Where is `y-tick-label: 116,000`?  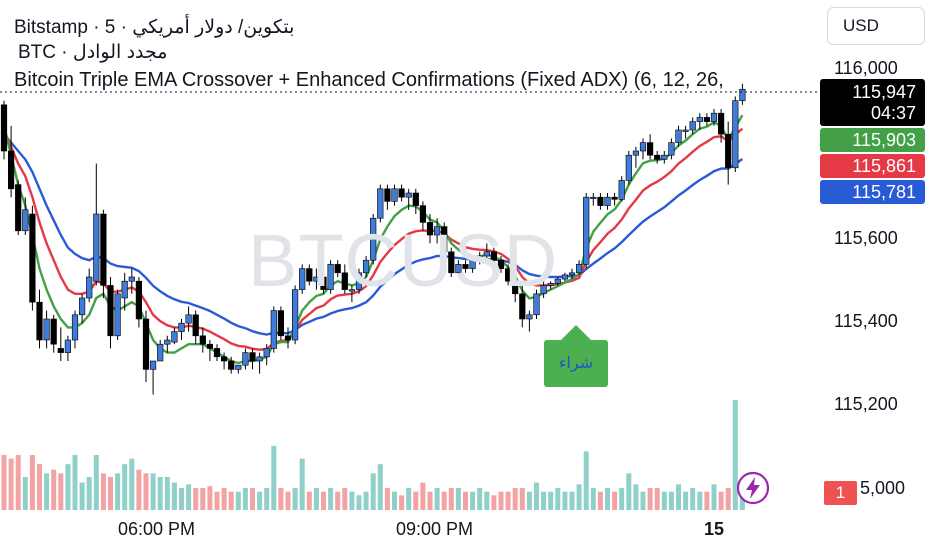
y-tick-label: 116,000 is located at coordinates (866, 68).